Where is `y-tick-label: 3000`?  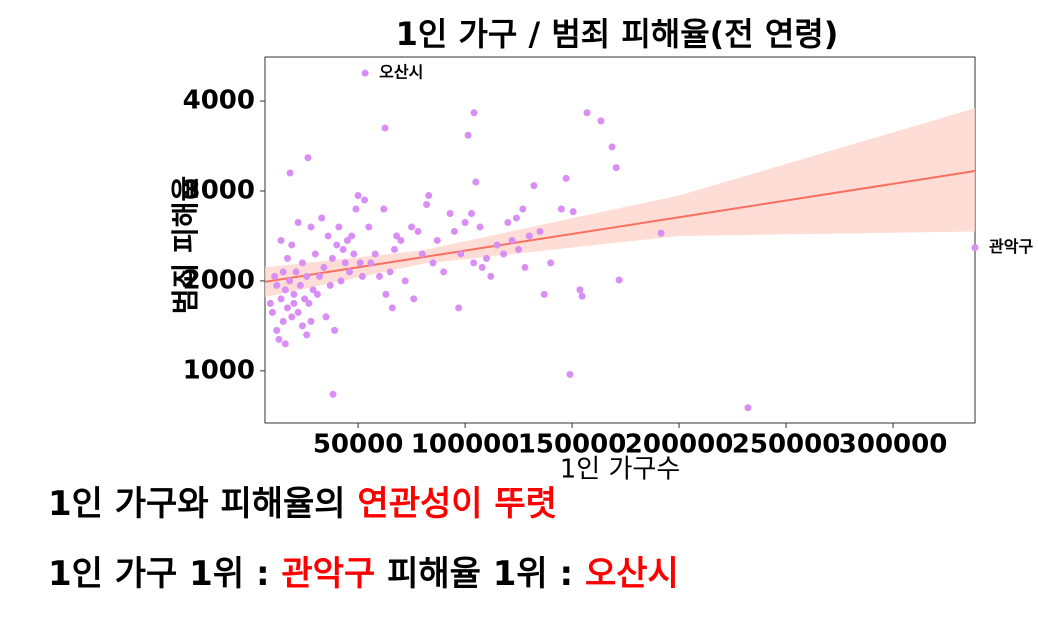 y-tick-label: 3000 is located at coordinates (219, 190).